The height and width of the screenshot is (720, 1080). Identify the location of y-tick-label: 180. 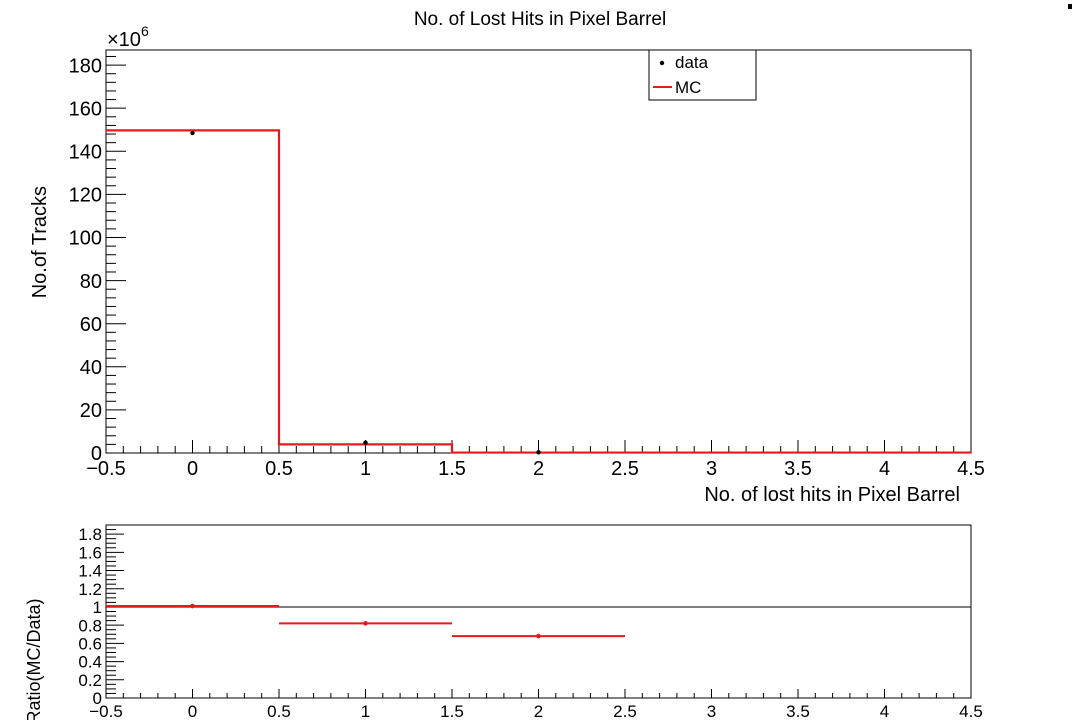
(85, 66).